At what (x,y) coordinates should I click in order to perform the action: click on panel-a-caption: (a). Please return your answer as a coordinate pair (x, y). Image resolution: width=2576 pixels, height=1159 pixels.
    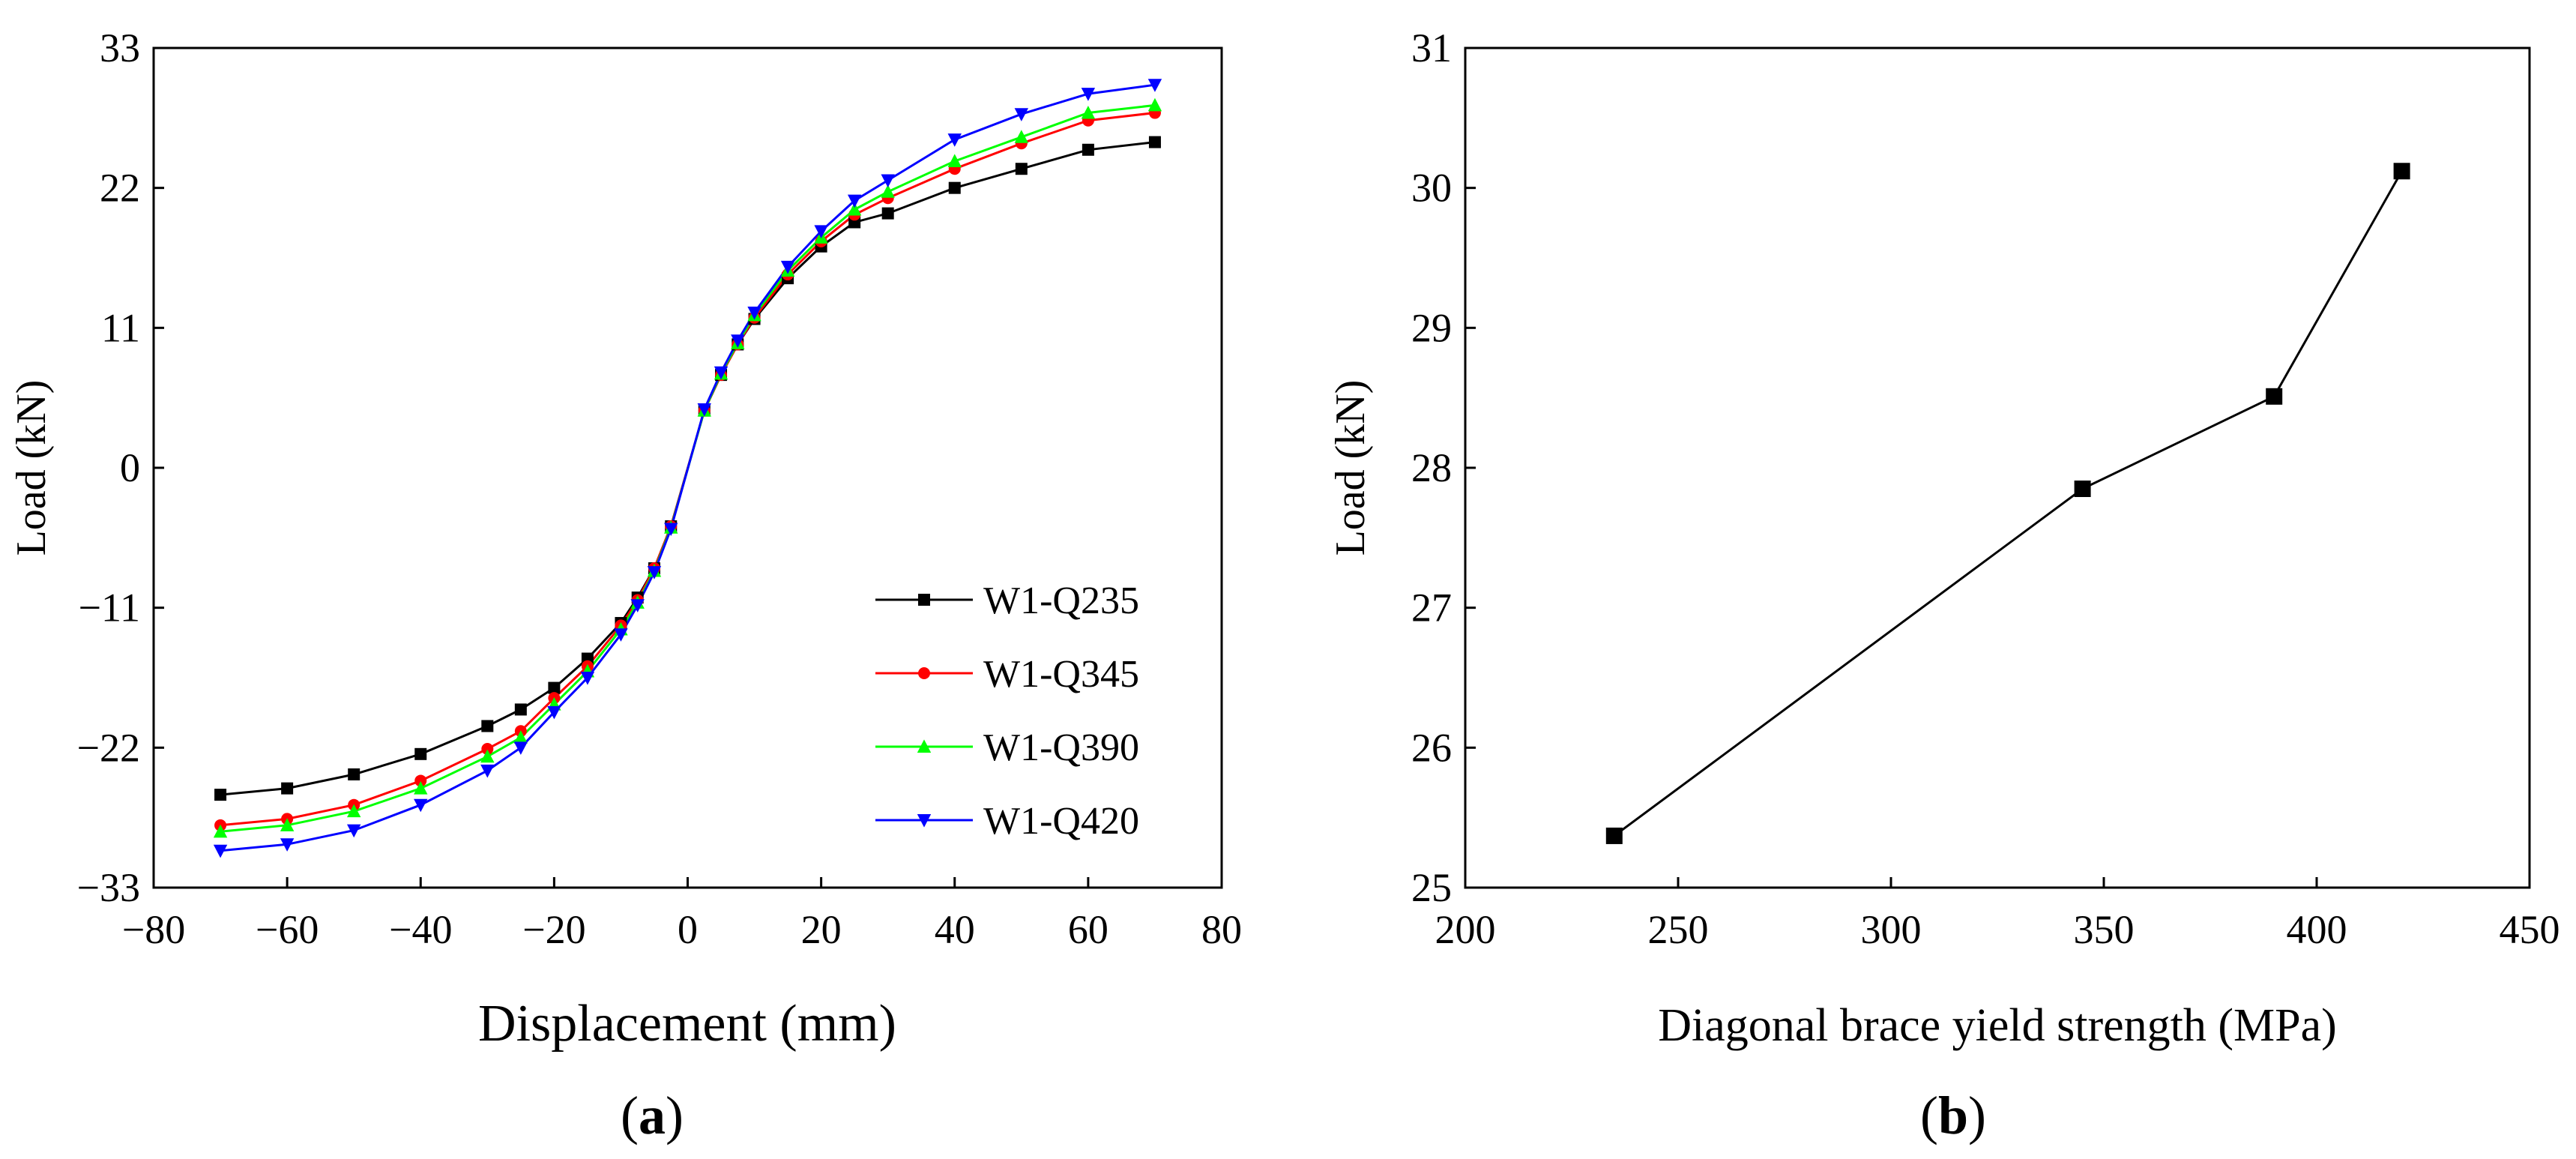
    Looking at the image, I should click on (653, 1116).